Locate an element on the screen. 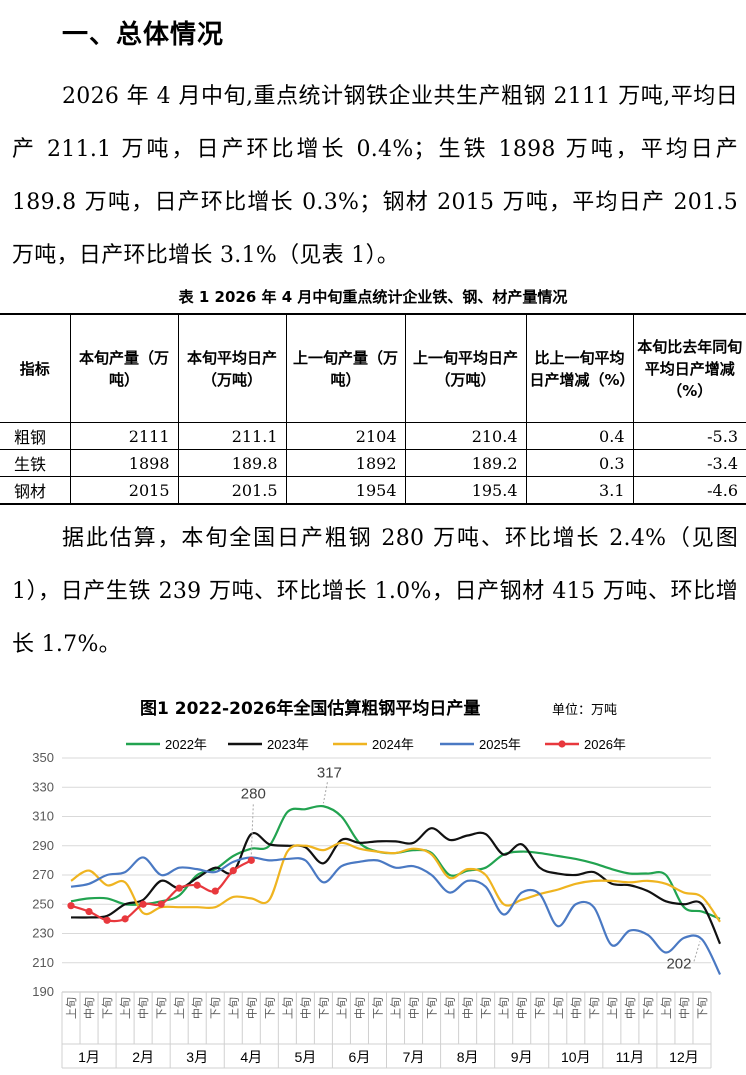 The height and width of the screenshot is (1075, 746). table-cell: 2111 is located at coordinates (124, 436).